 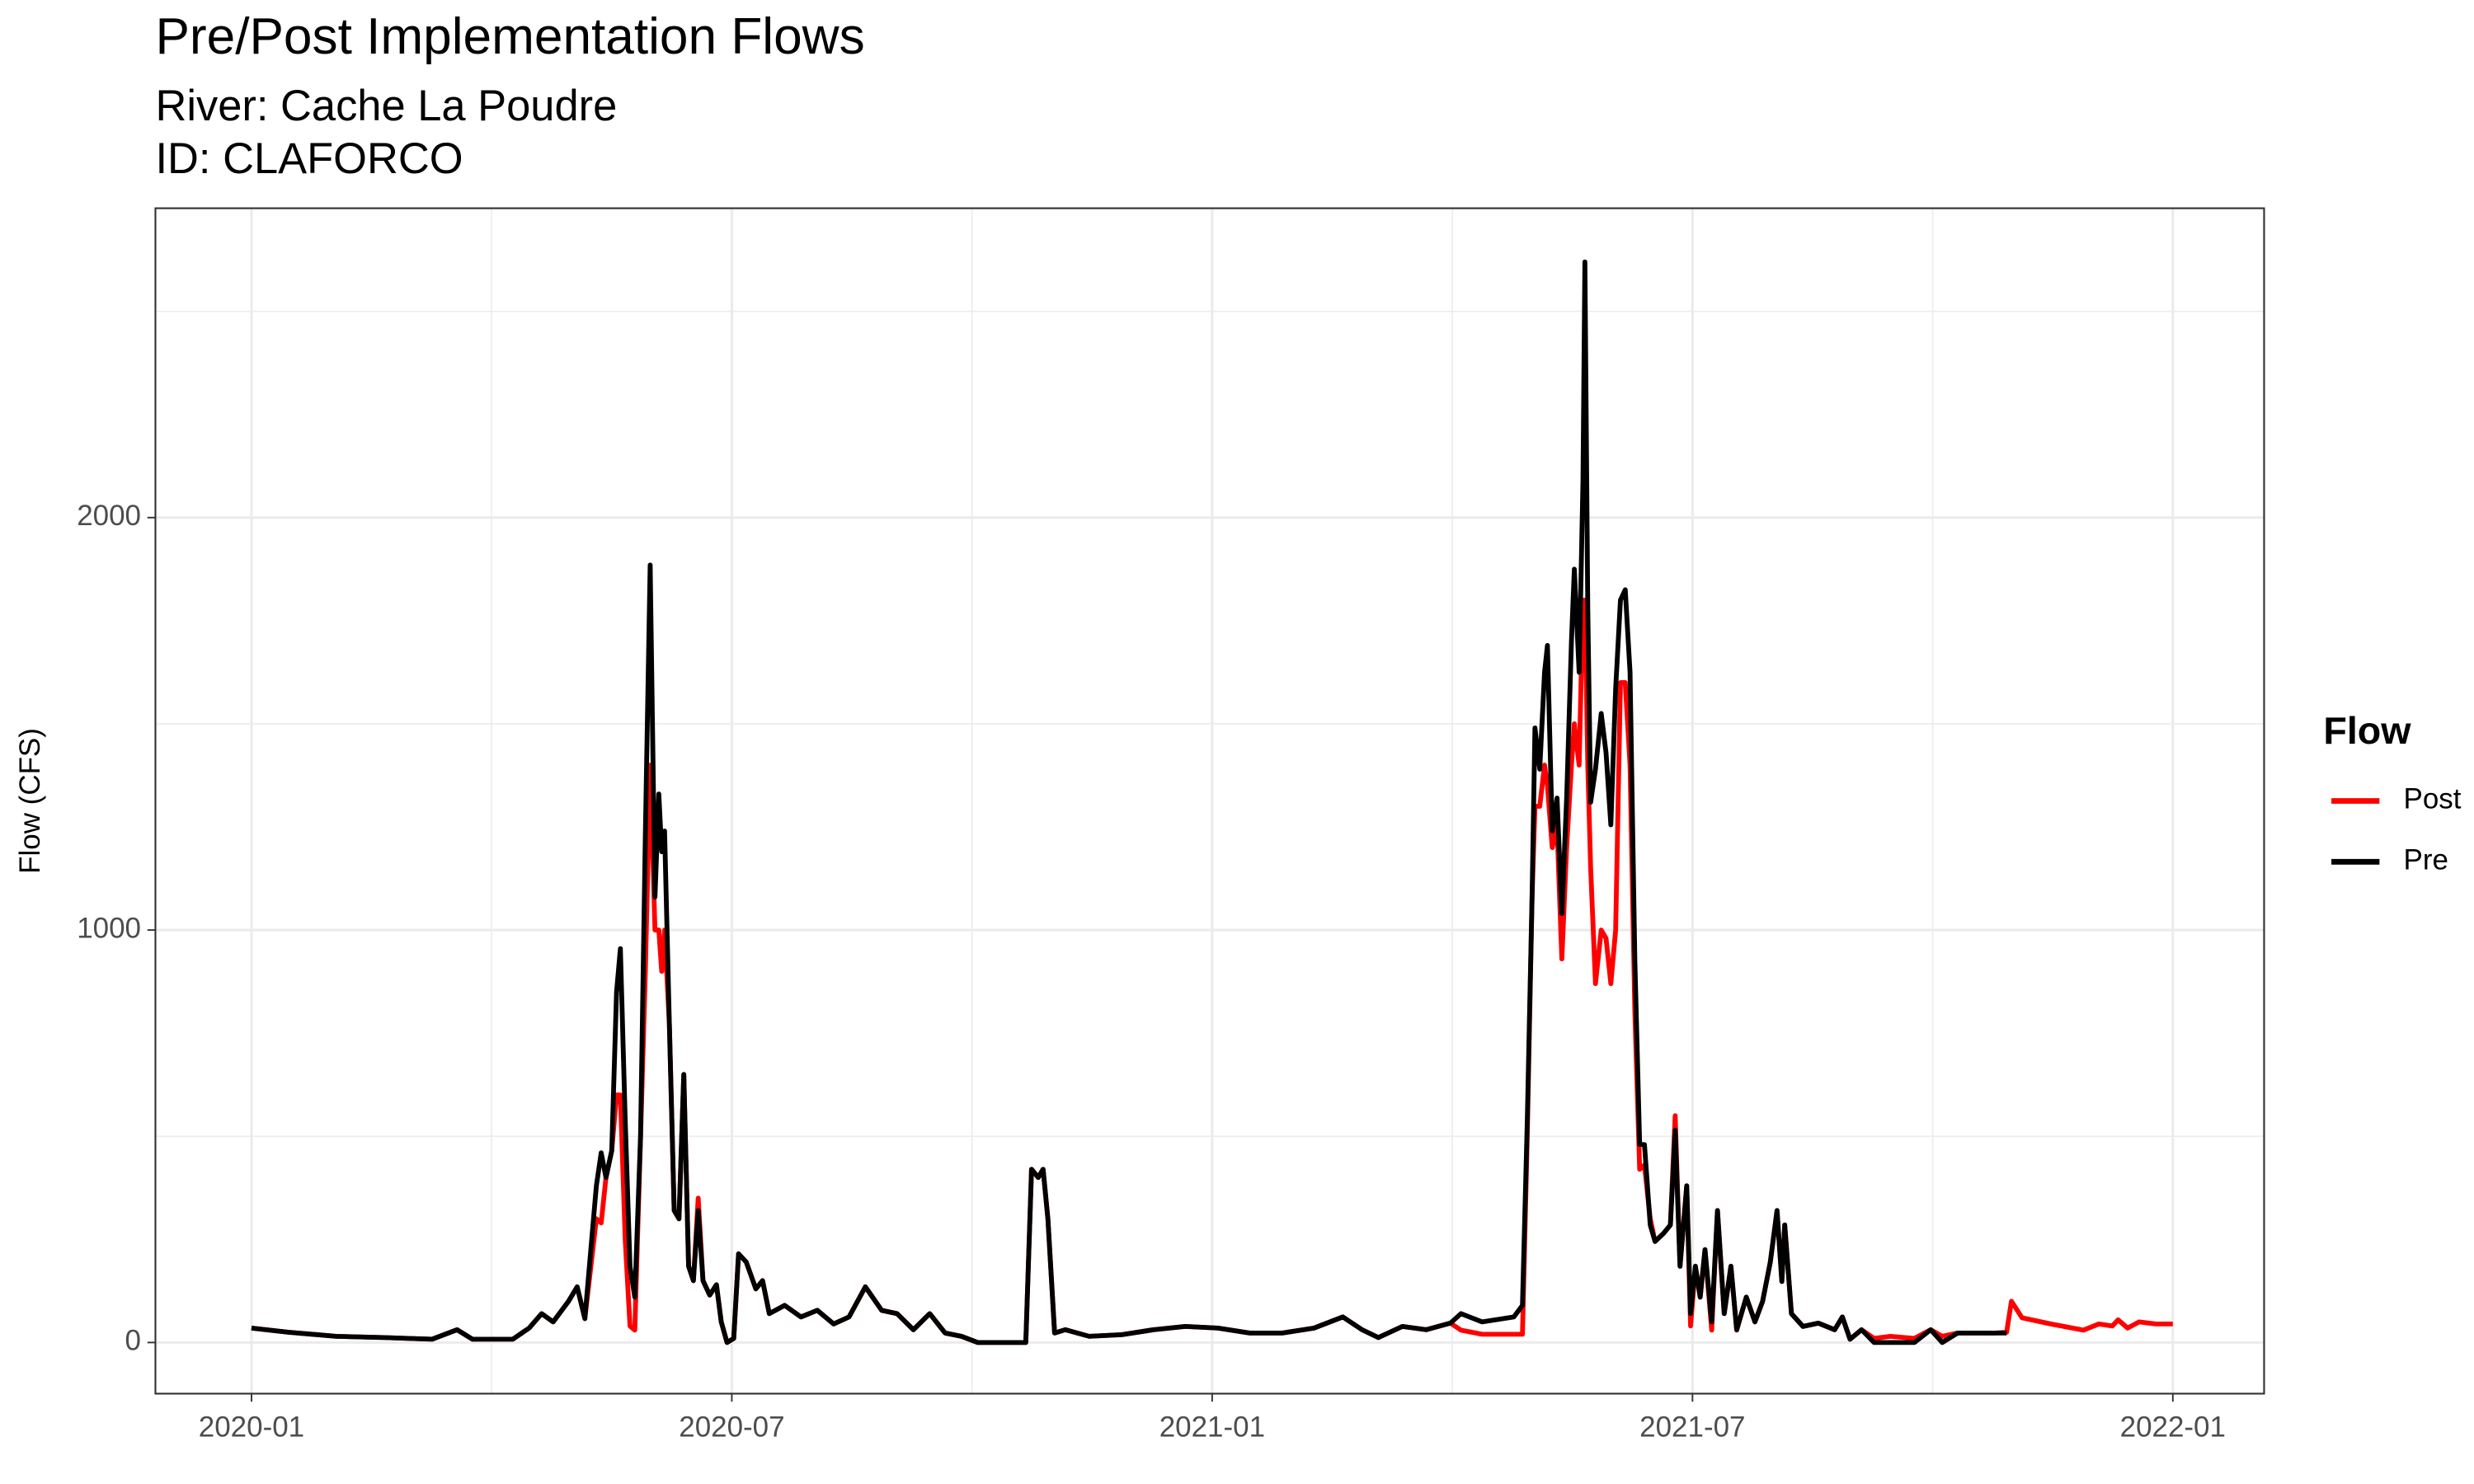 What do you see at coordinates (1212, 1427) in the screenshot?
I see `x-tick-label: 2021-01` at bounding box center [1212, 1427].